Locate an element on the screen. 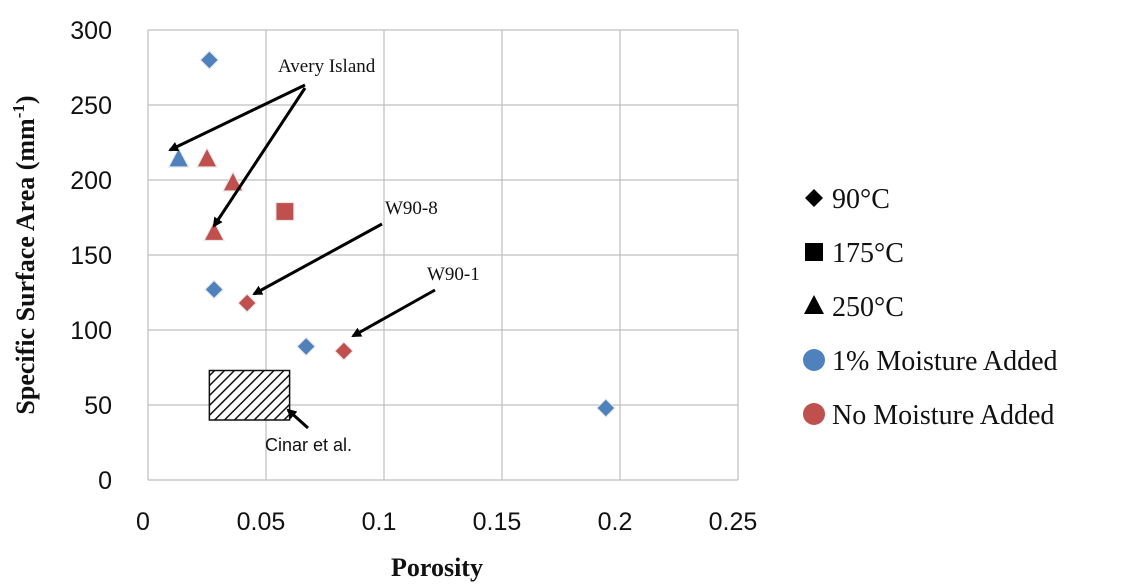  y-axis-title-superscript: -1 is located at coordinates (18, 111).